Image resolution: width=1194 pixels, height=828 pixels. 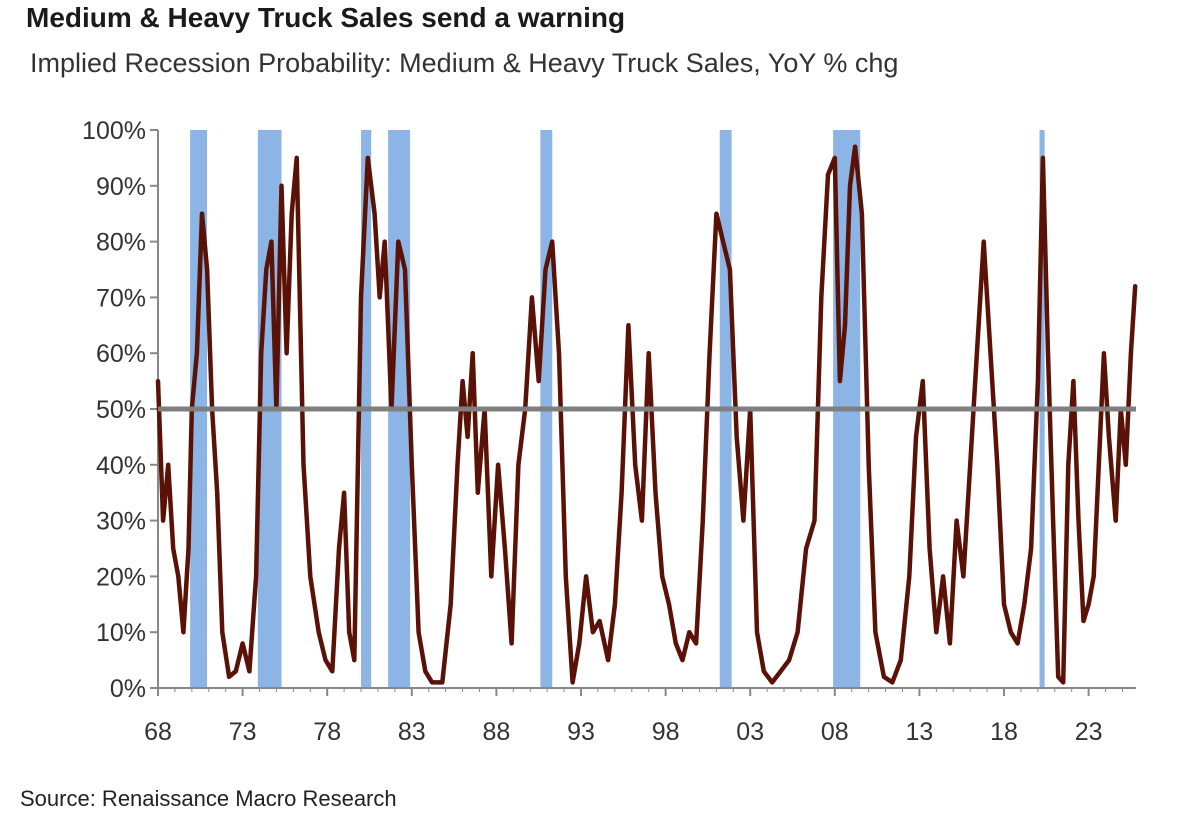 I want to click on y-tick-label: 70%, so click(x=121, y=298).